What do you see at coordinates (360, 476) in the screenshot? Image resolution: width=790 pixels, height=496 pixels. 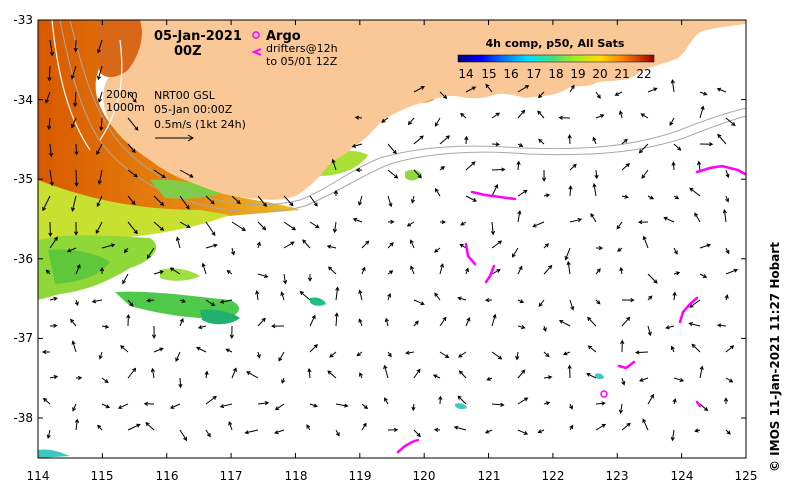 I see `x-tick-label: 119` at bounding box center [360, 476].